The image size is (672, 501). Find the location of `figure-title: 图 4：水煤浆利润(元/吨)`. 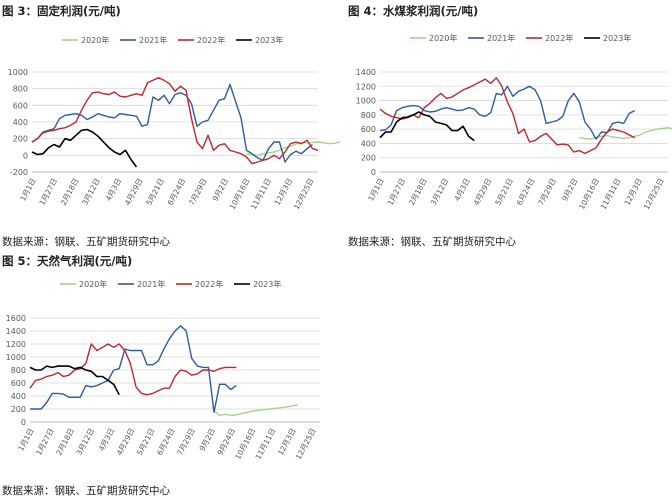

figure-title: 图 4：水煤浆利润(元/吨) is located at coordinates (413, 11).